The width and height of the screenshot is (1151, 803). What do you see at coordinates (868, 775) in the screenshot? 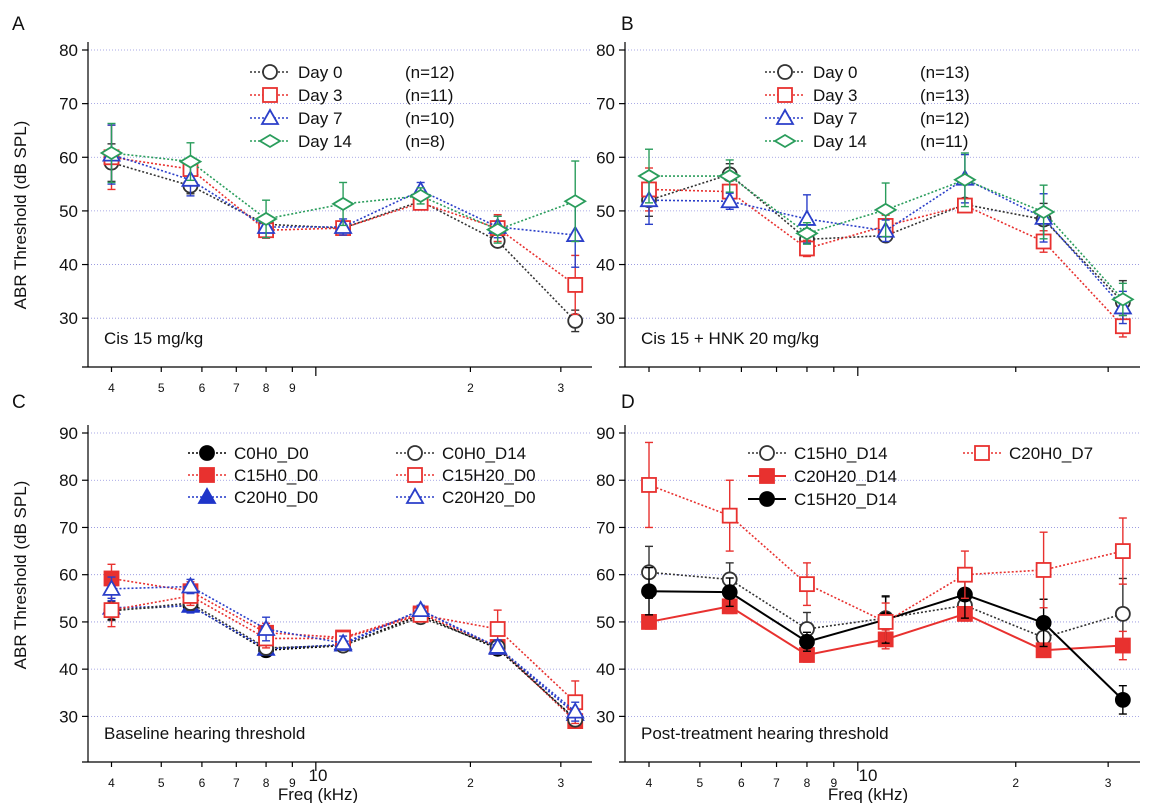
I see `x-decade-label-d: 10` at bounding box center [868, 775].